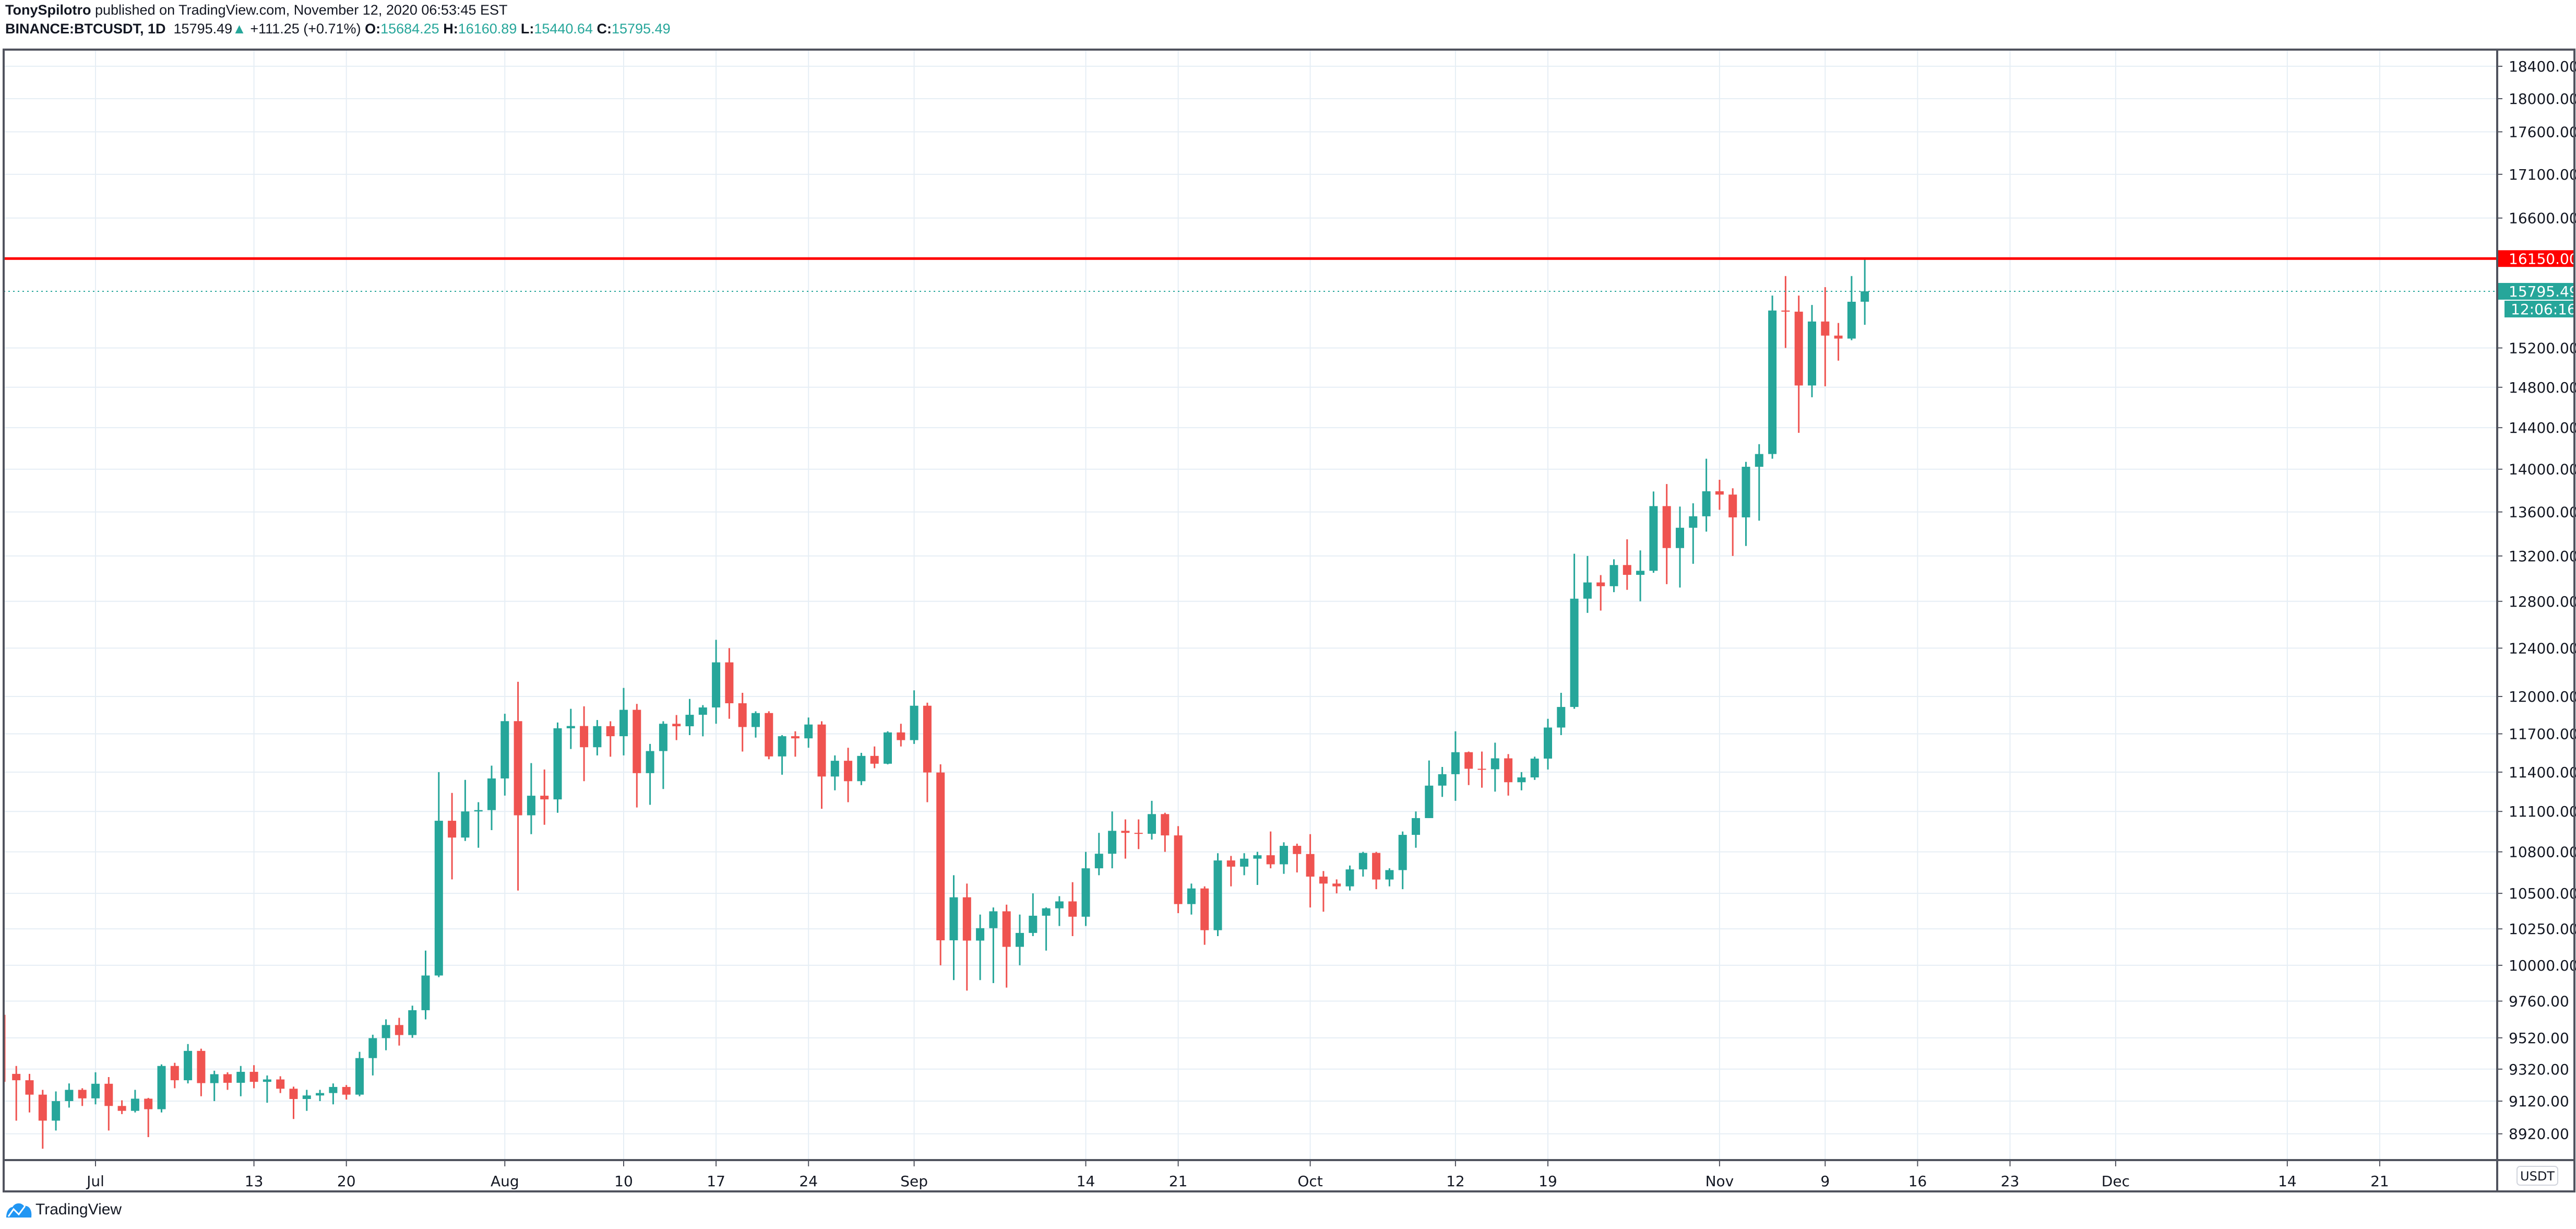  Describe the element at coordinates (2539, 1102) in the screenshot. I see `y-tick-label: 9120.00` at that location.